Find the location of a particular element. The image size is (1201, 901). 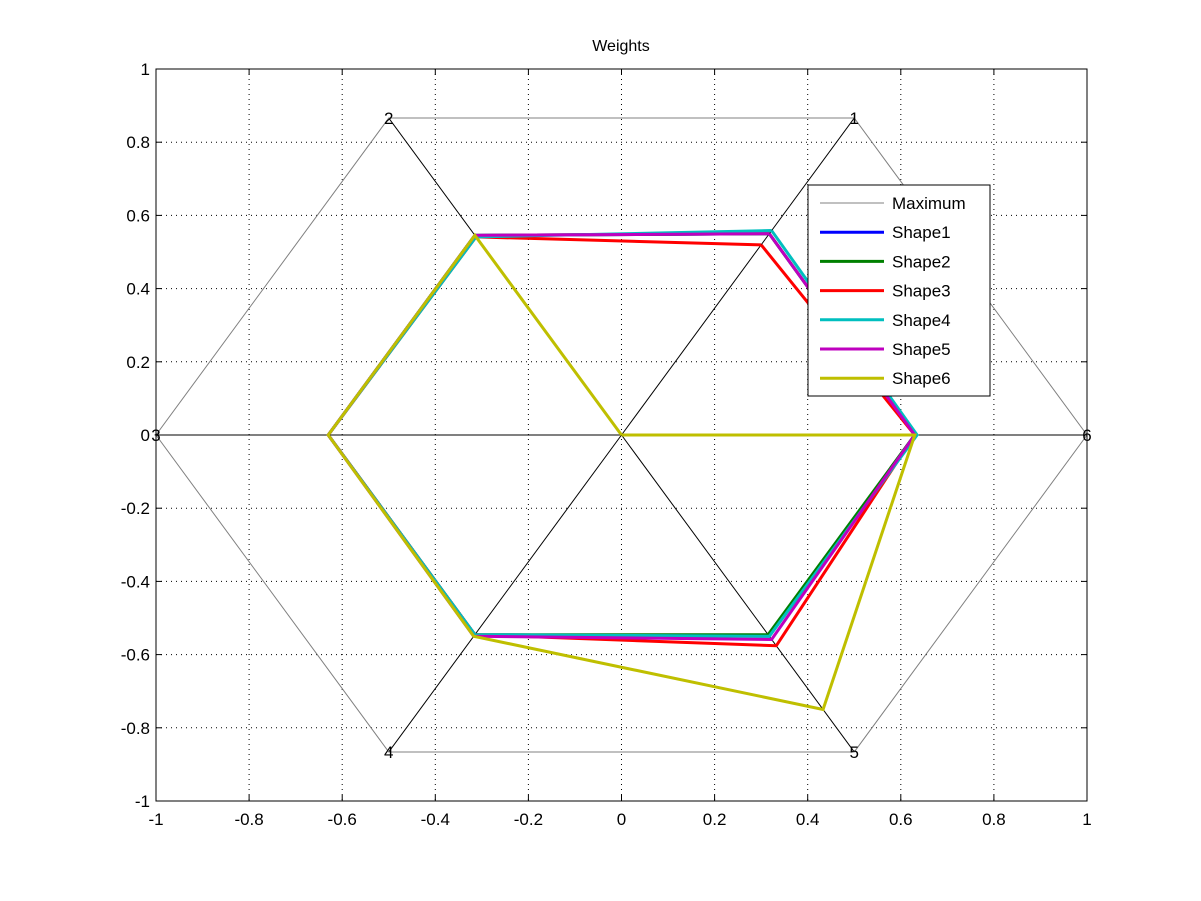

y-tick-label: 1 is located at coordinates (145, 69).